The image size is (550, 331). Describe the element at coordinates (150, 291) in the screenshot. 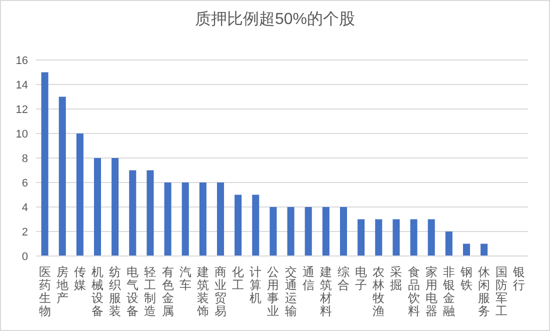

I see `x-tick-label: 轻工制造` at that location.